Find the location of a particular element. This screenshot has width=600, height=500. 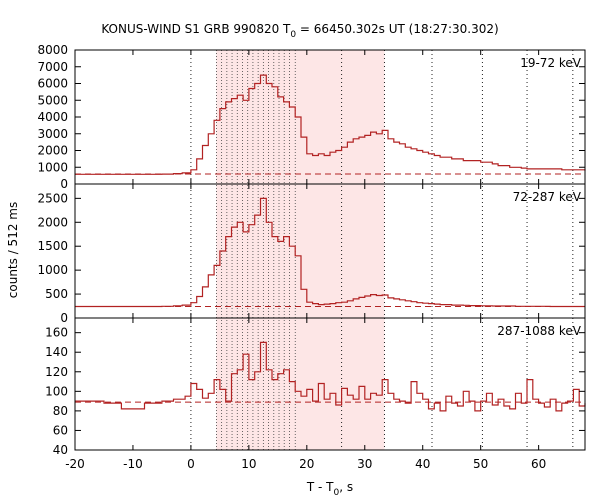

y-tick-label: 60 is located at coordinates (60, 430).